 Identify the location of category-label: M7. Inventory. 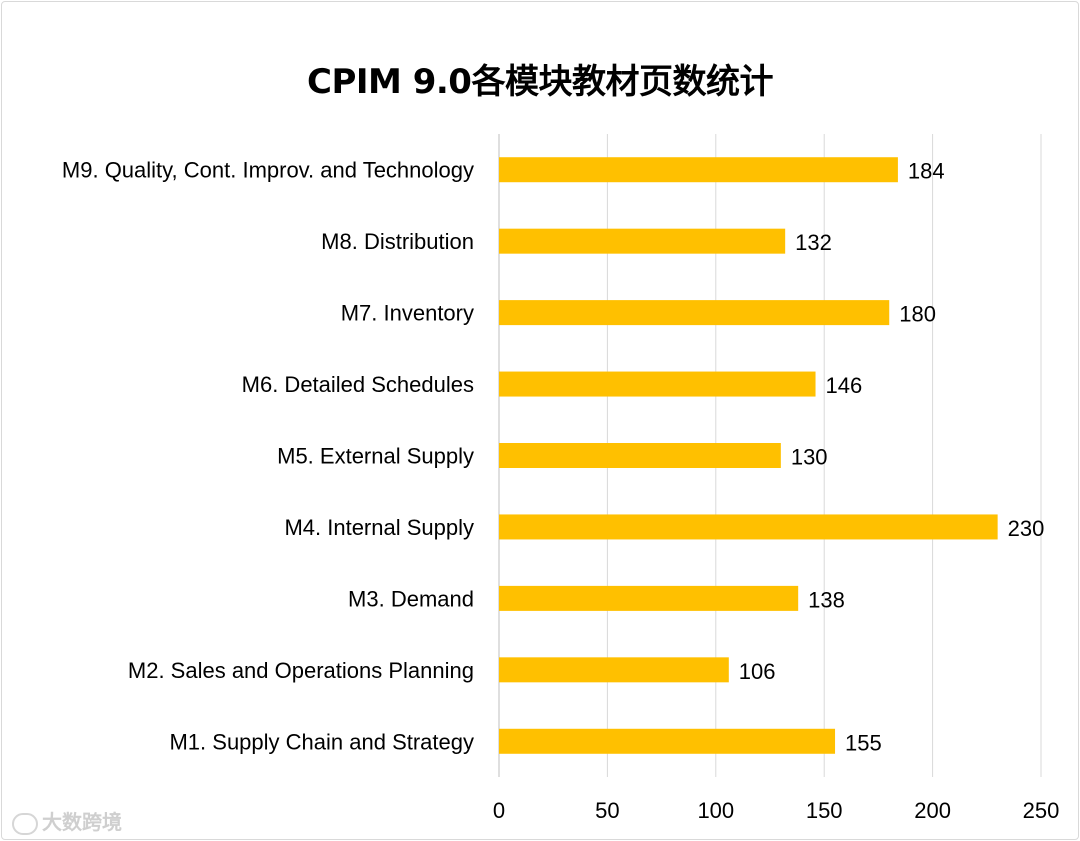
(407, 313).